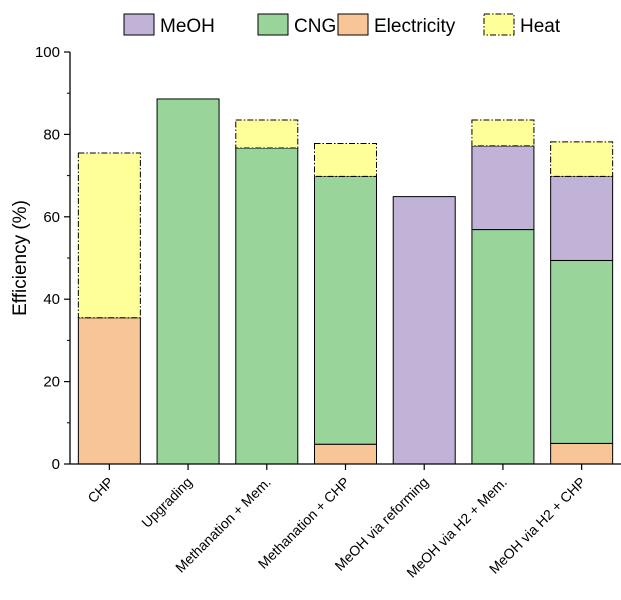 This screenshot has height=600, width=621. Describe the element at coordinates (56, 464) in the screenshot. I see `y-tick-label: 0` at that location.